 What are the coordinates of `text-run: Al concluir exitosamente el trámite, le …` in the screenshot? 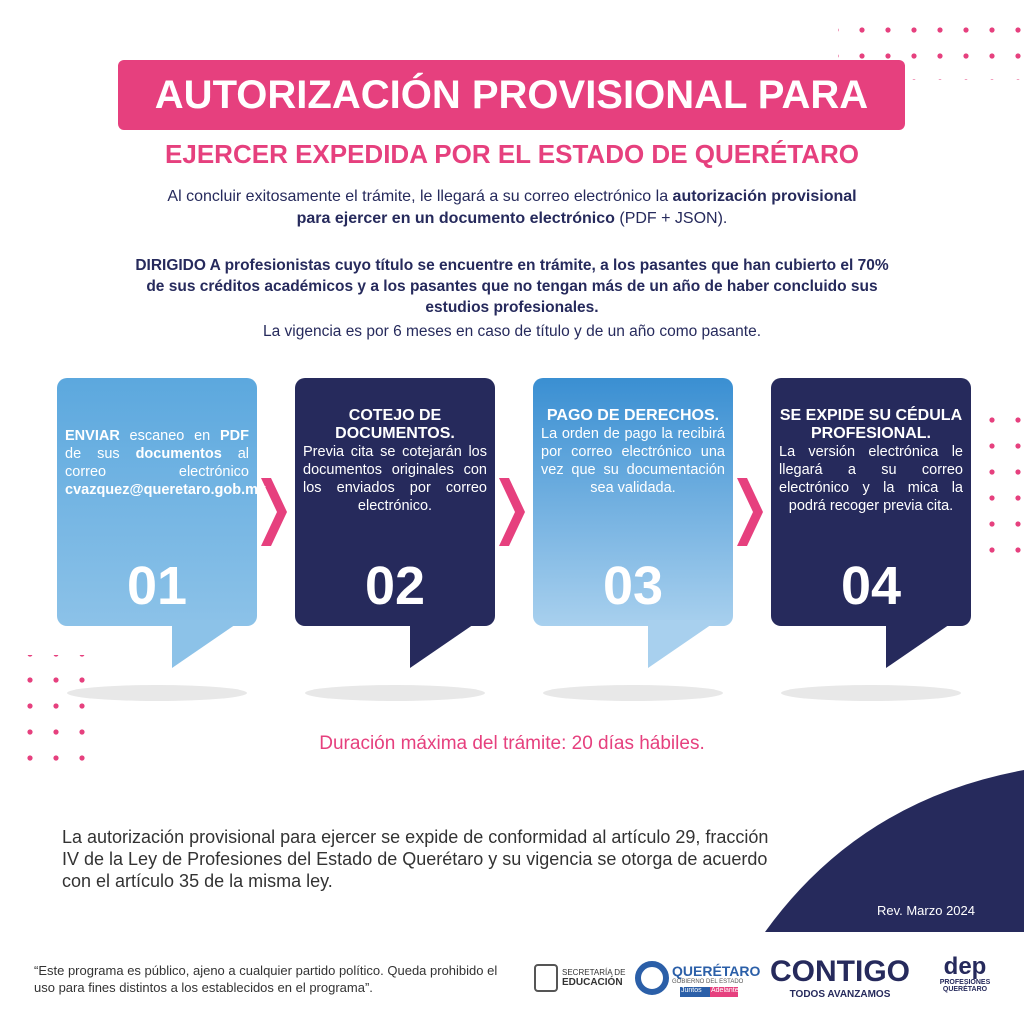 It's located at (420, 196).